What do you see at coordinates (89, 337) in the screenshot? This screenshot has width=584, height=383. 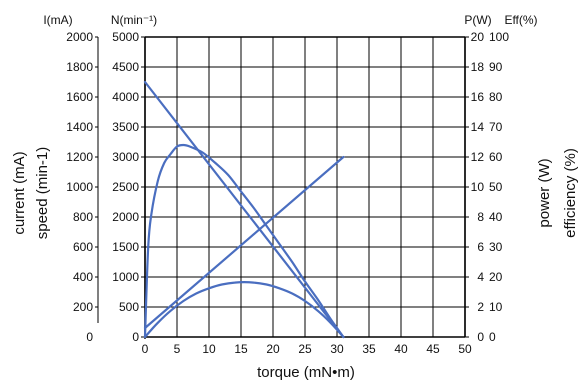 I see `current-tick-label: 0` at bounding box center [89, 337].